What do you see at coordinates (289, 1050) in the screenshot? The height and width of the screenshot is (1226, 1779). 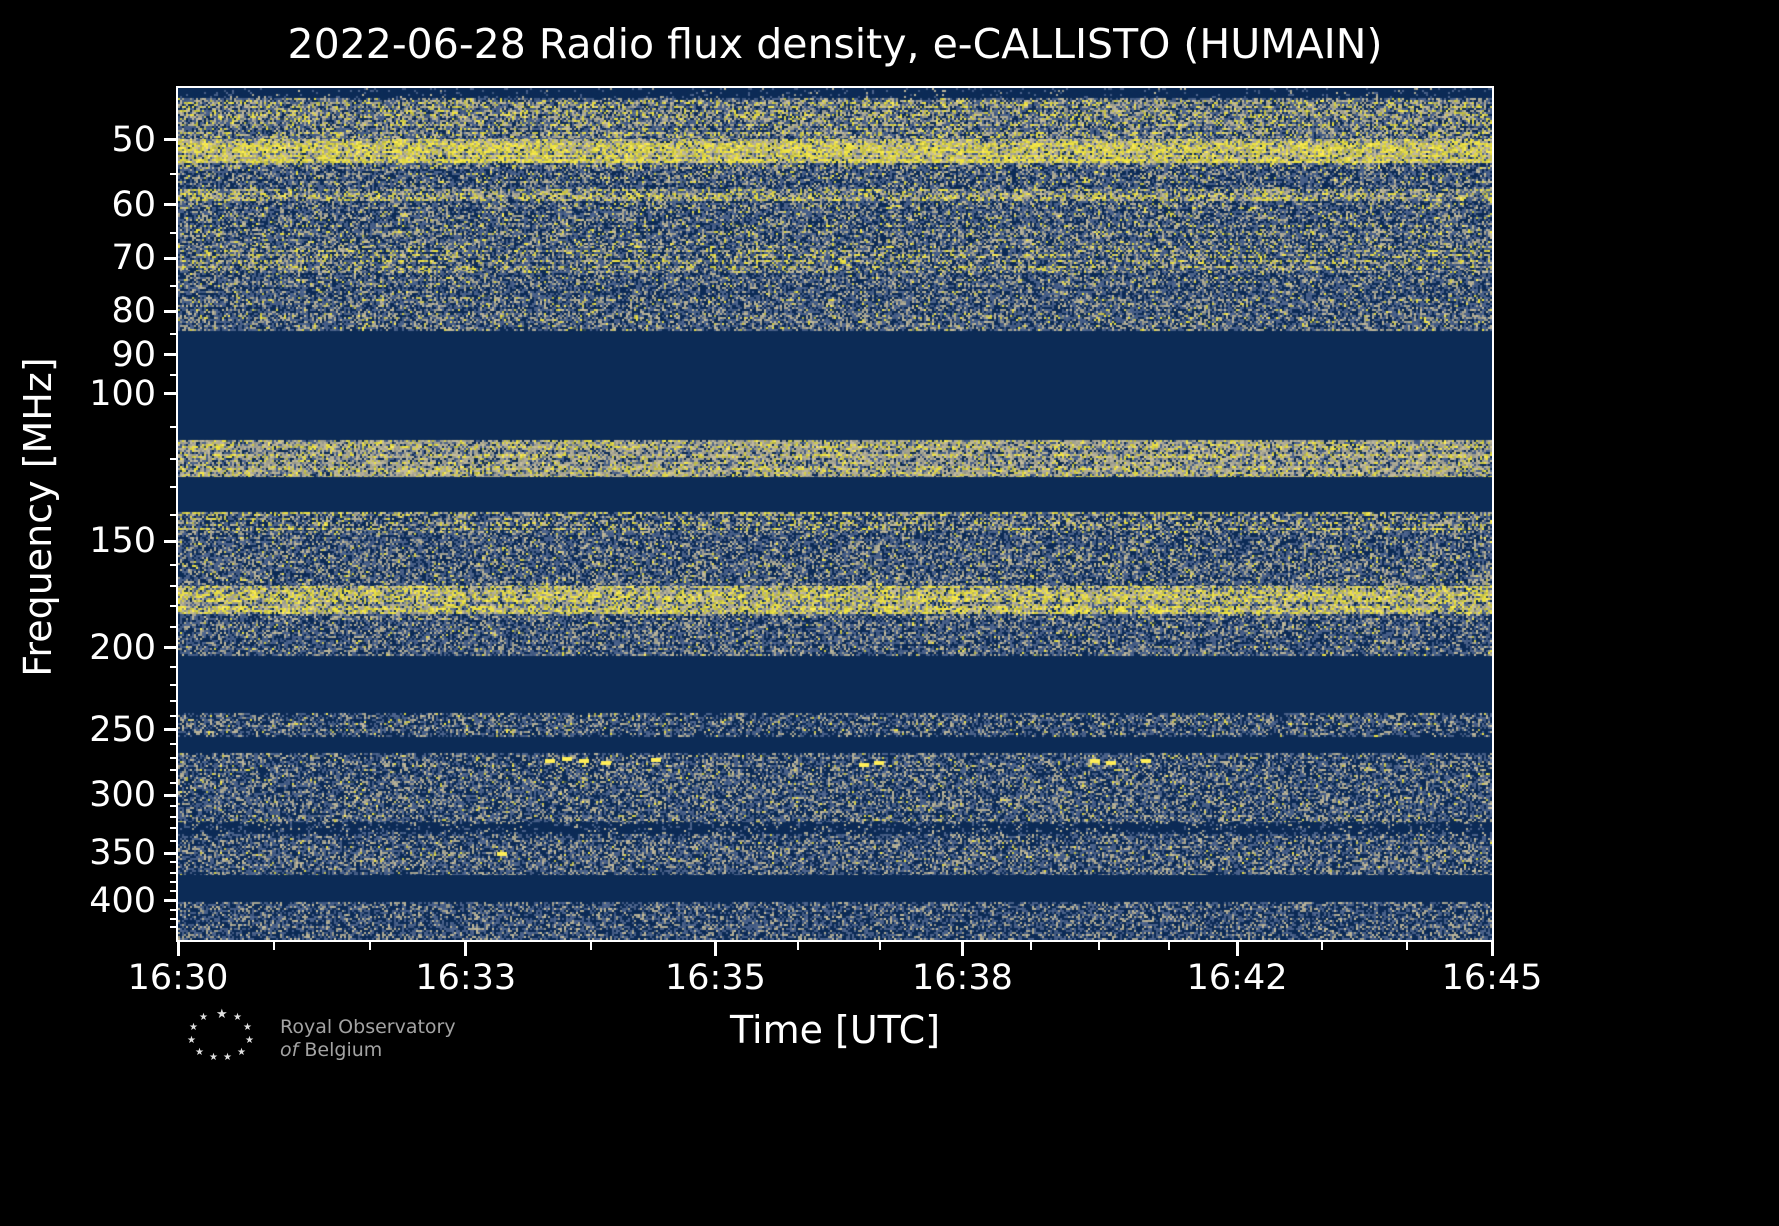 I see `rob-logo-of: of` at bounding box center [289, 1050].